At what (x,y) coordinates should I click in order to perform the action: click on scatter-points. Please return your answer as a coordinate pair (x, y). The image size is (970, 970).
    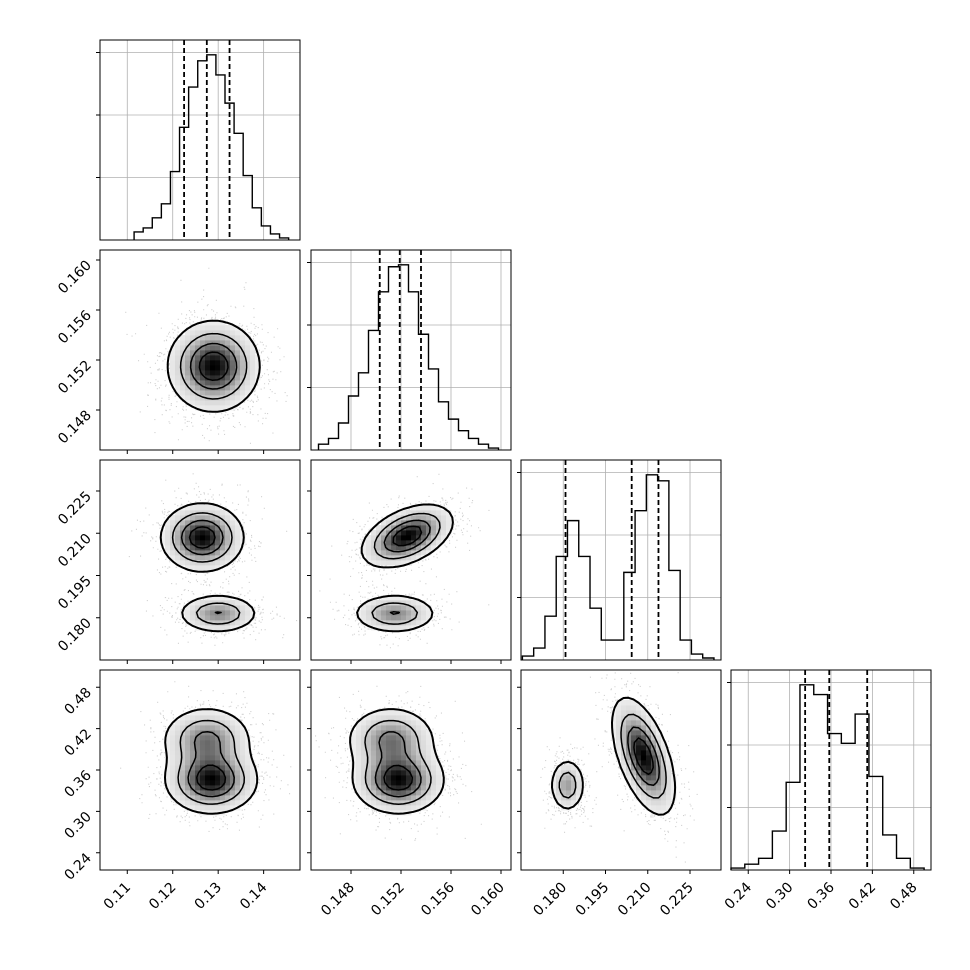
    Looking at the image, I should click on (206, 355).